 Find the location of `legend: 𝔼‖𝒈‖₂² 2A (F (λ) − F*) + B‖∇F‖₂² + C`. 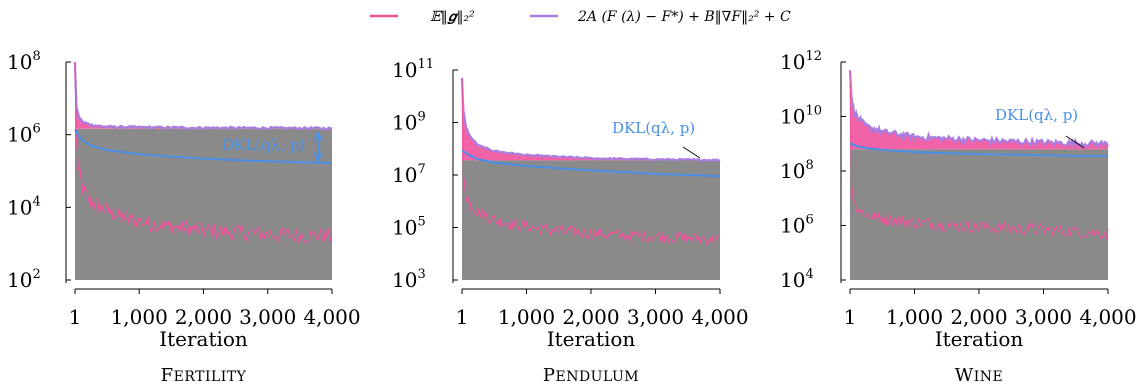

legend: 𝔼‖𝒈‖₂² 2A (F (λ) − F*) + B‖∇F‖₂² + C is located at coordinates (580, 17).